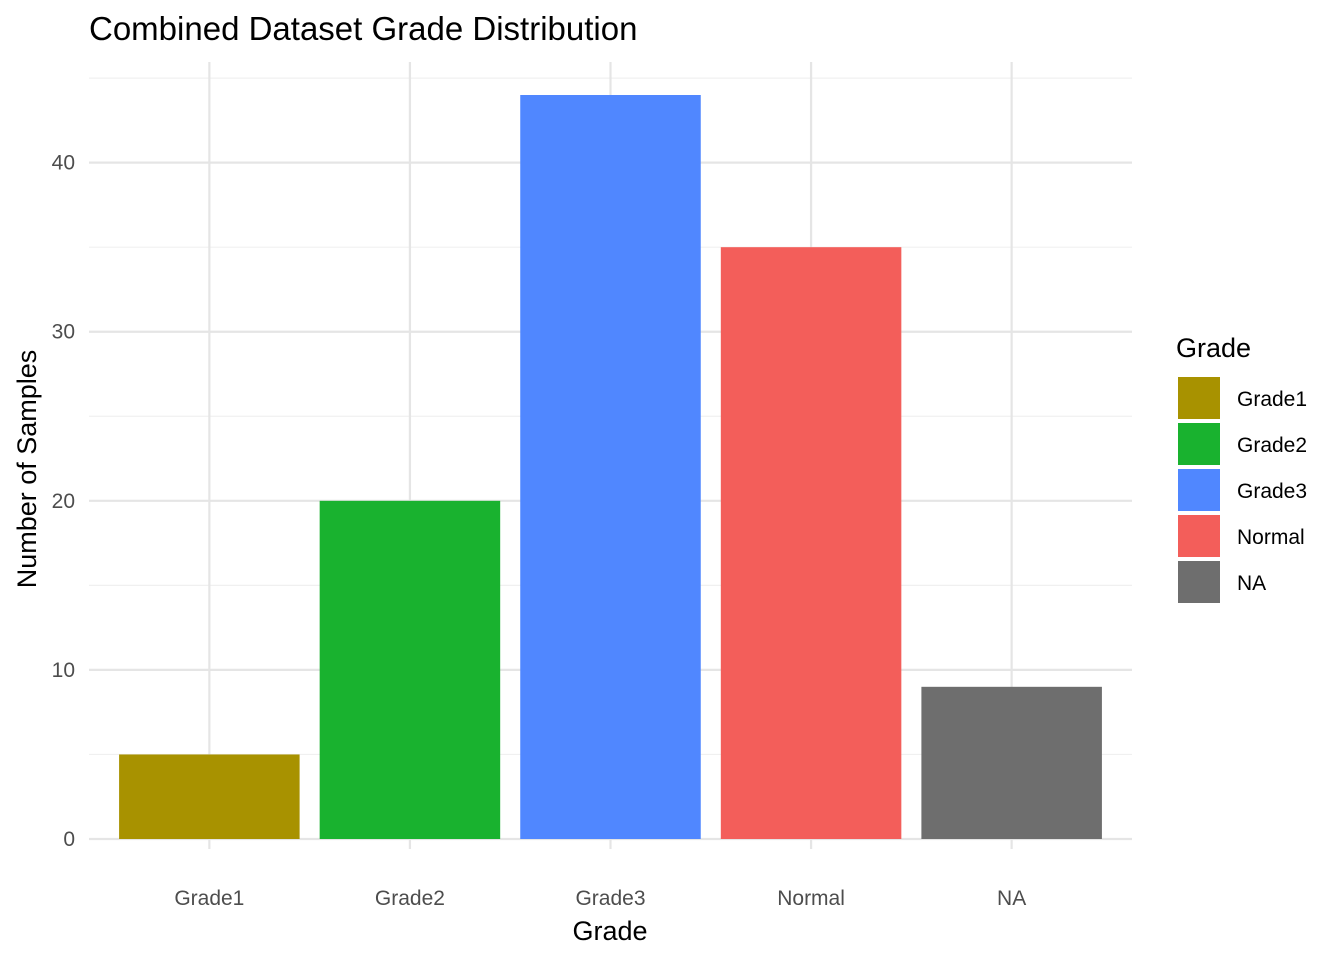 Image resolution: width=1344 pixels, height=960 pixels. I want to click on y-tick-label: 0, so click(69, 839).